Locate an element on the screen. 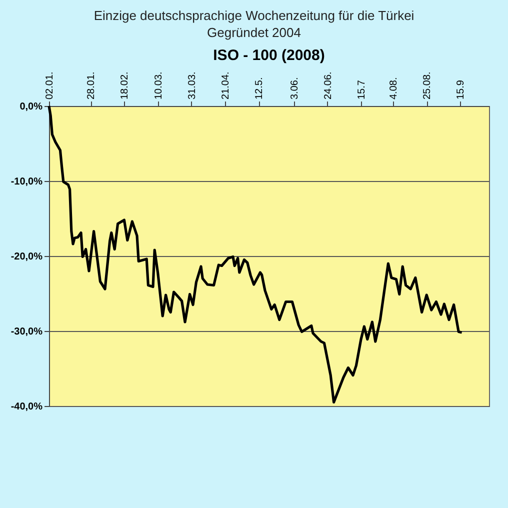  x-tick-label: 02.01. is located at coordinates (50, 86).